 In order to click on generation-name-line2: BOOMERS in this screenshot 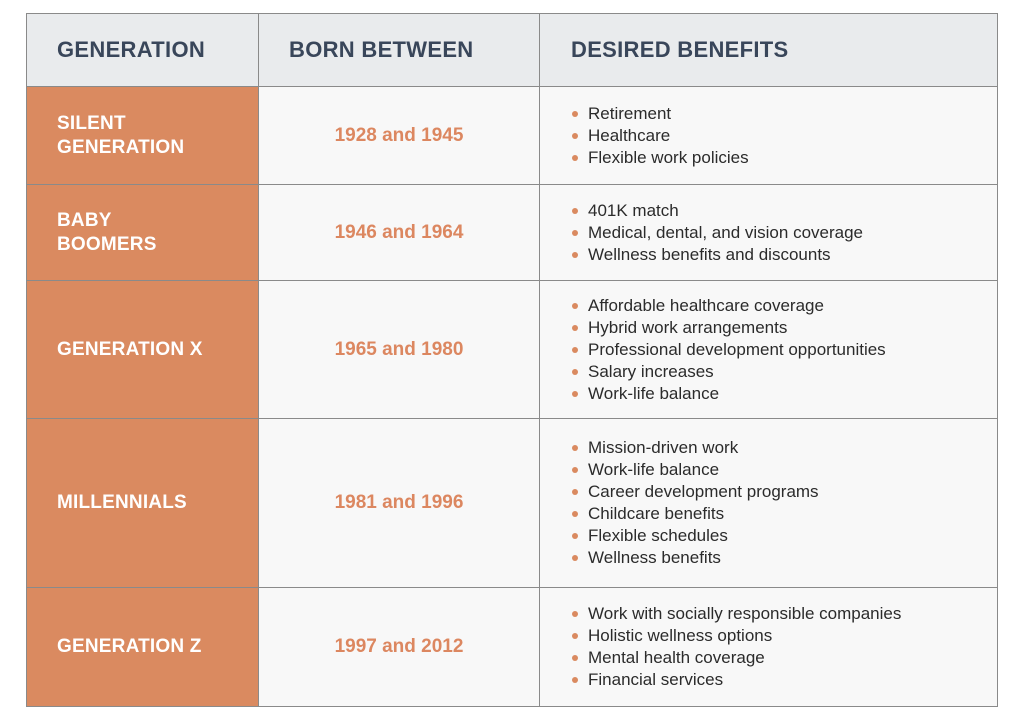, I will do `click(107, 244)`.